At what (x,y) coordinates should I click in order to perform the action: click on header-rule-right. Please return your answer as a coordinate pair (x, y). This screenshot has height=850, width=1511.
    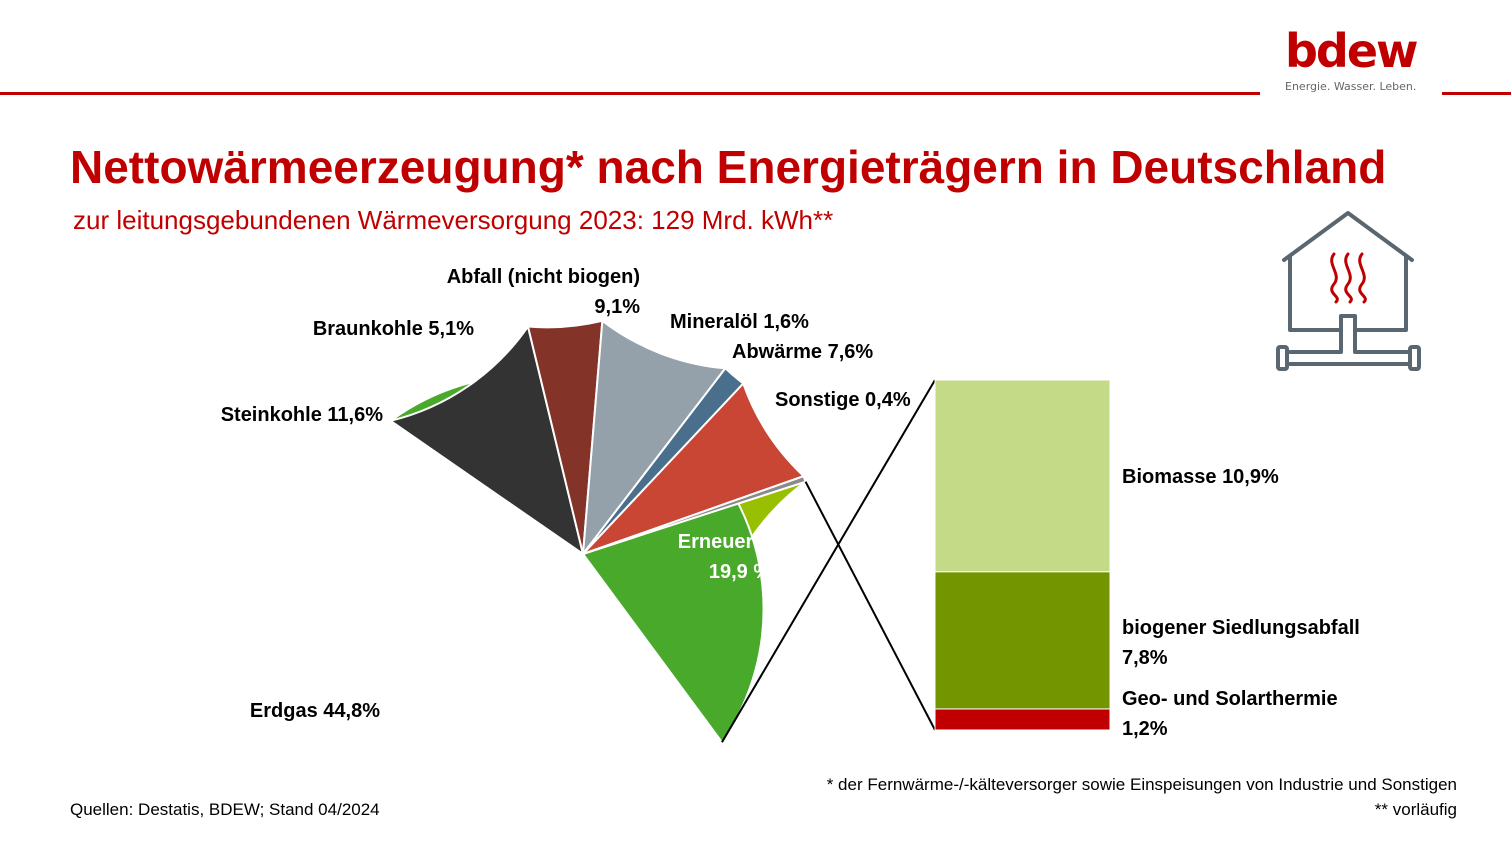
    Looking at the image, I should click on (1476, 93).